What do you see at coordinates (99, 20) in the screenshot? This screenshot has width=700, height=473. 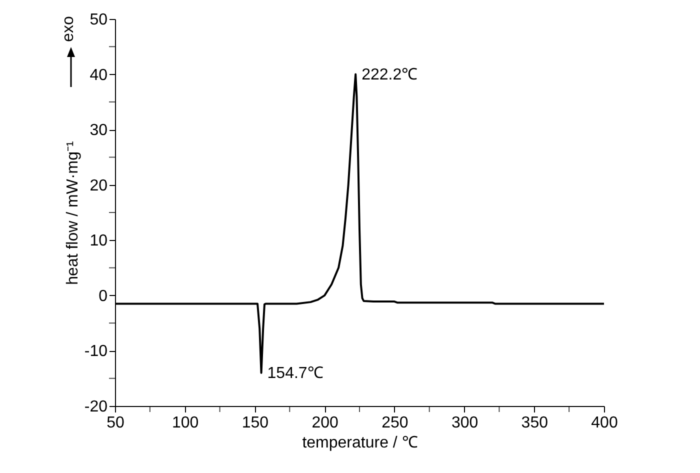 I see `y-tick-label: 50` at bounding box center [99, 20].